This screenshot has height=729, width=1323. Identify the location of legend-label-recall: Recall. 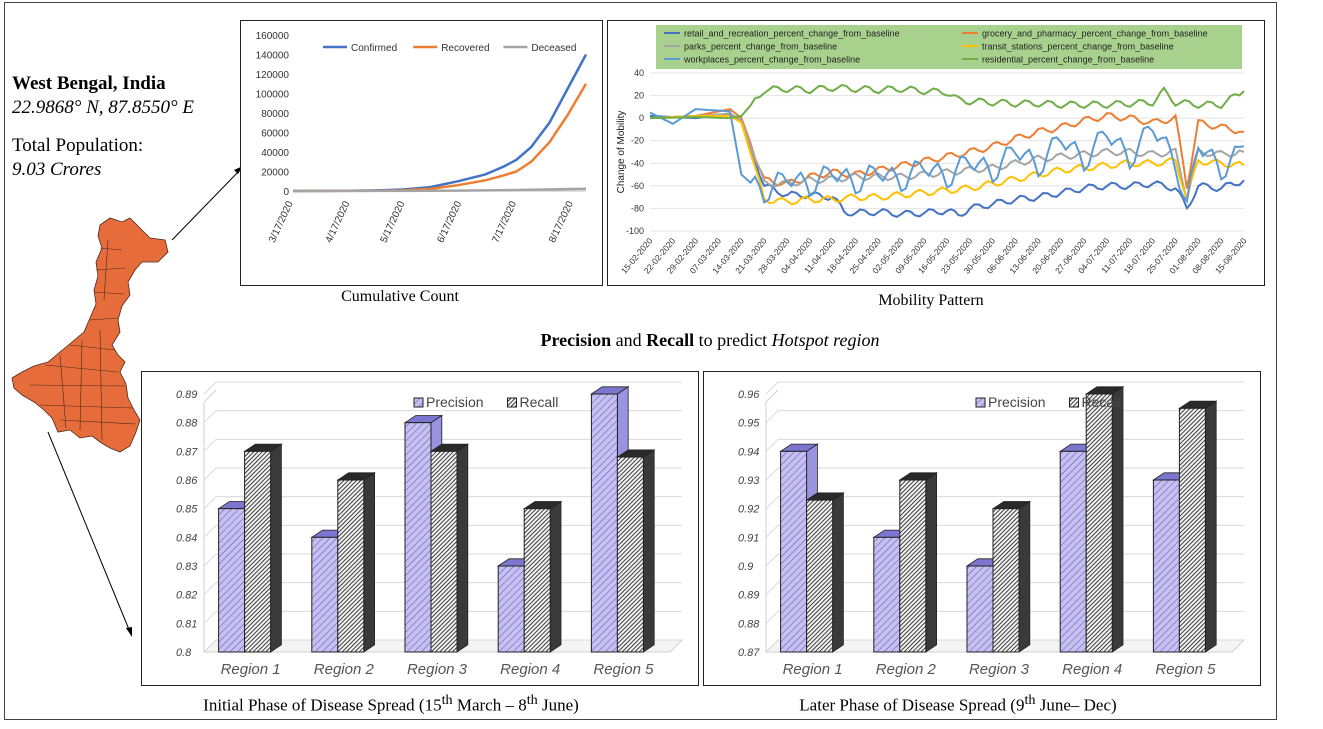
(1101, 402).